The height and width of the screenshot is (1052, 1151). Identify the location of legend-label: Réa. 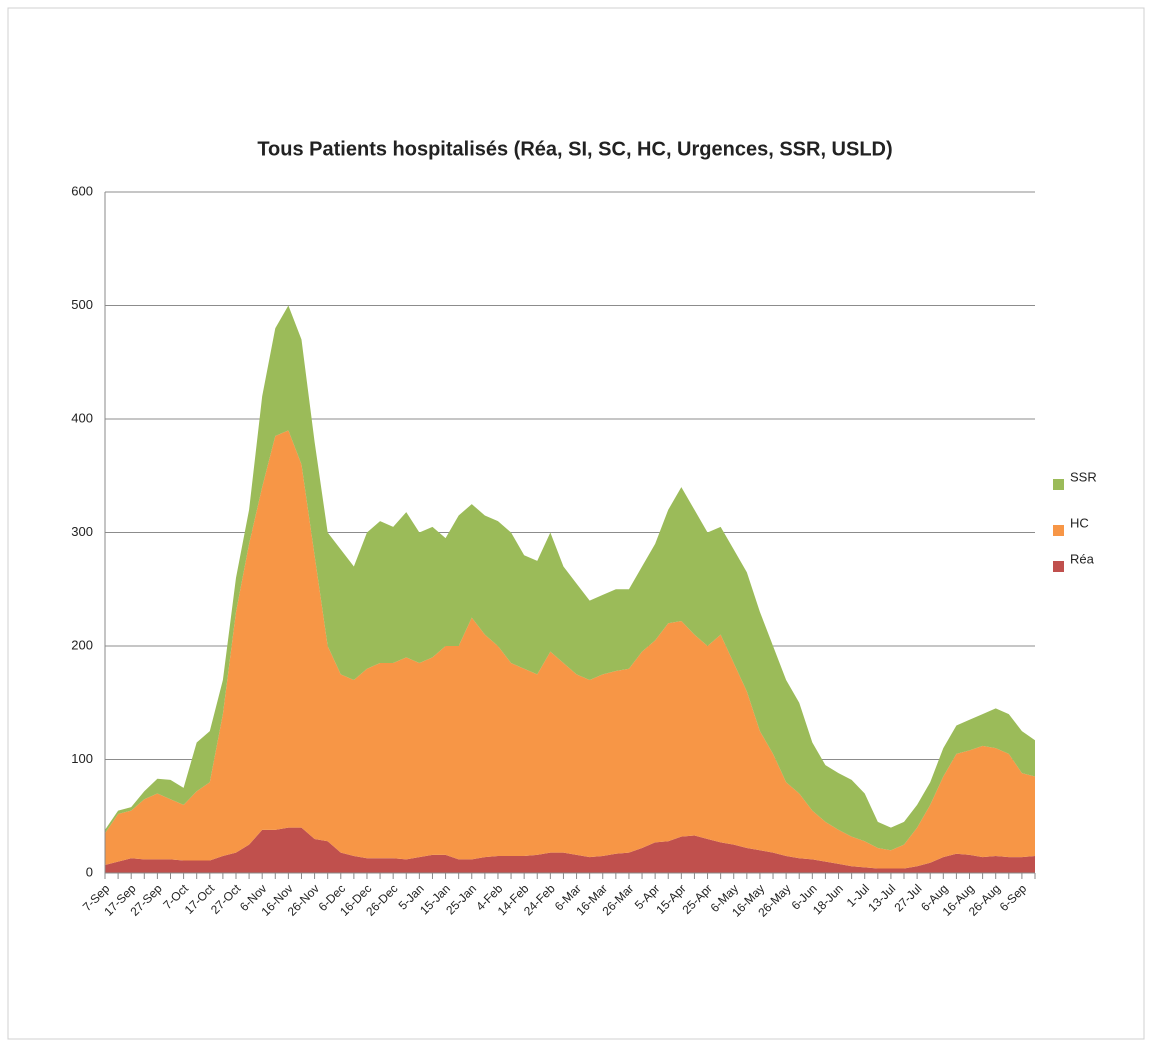
(1082, 558).